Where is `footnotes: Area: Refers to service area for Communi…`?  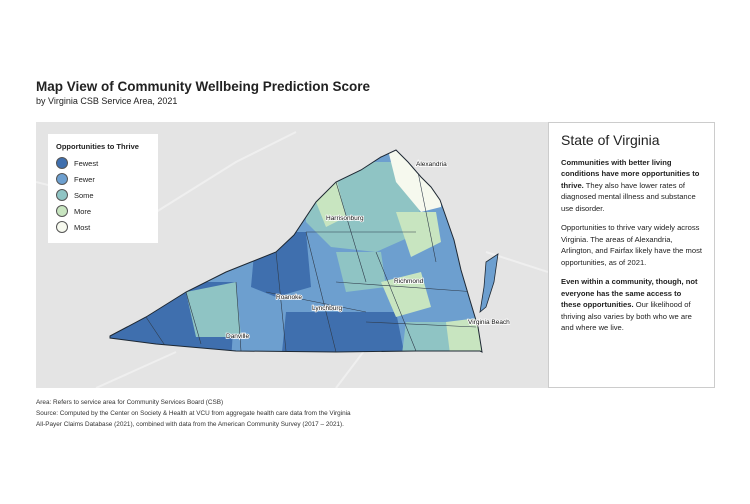 footnotes: Area: Refers to service area for Communi… is located at coordinates (193, 413).